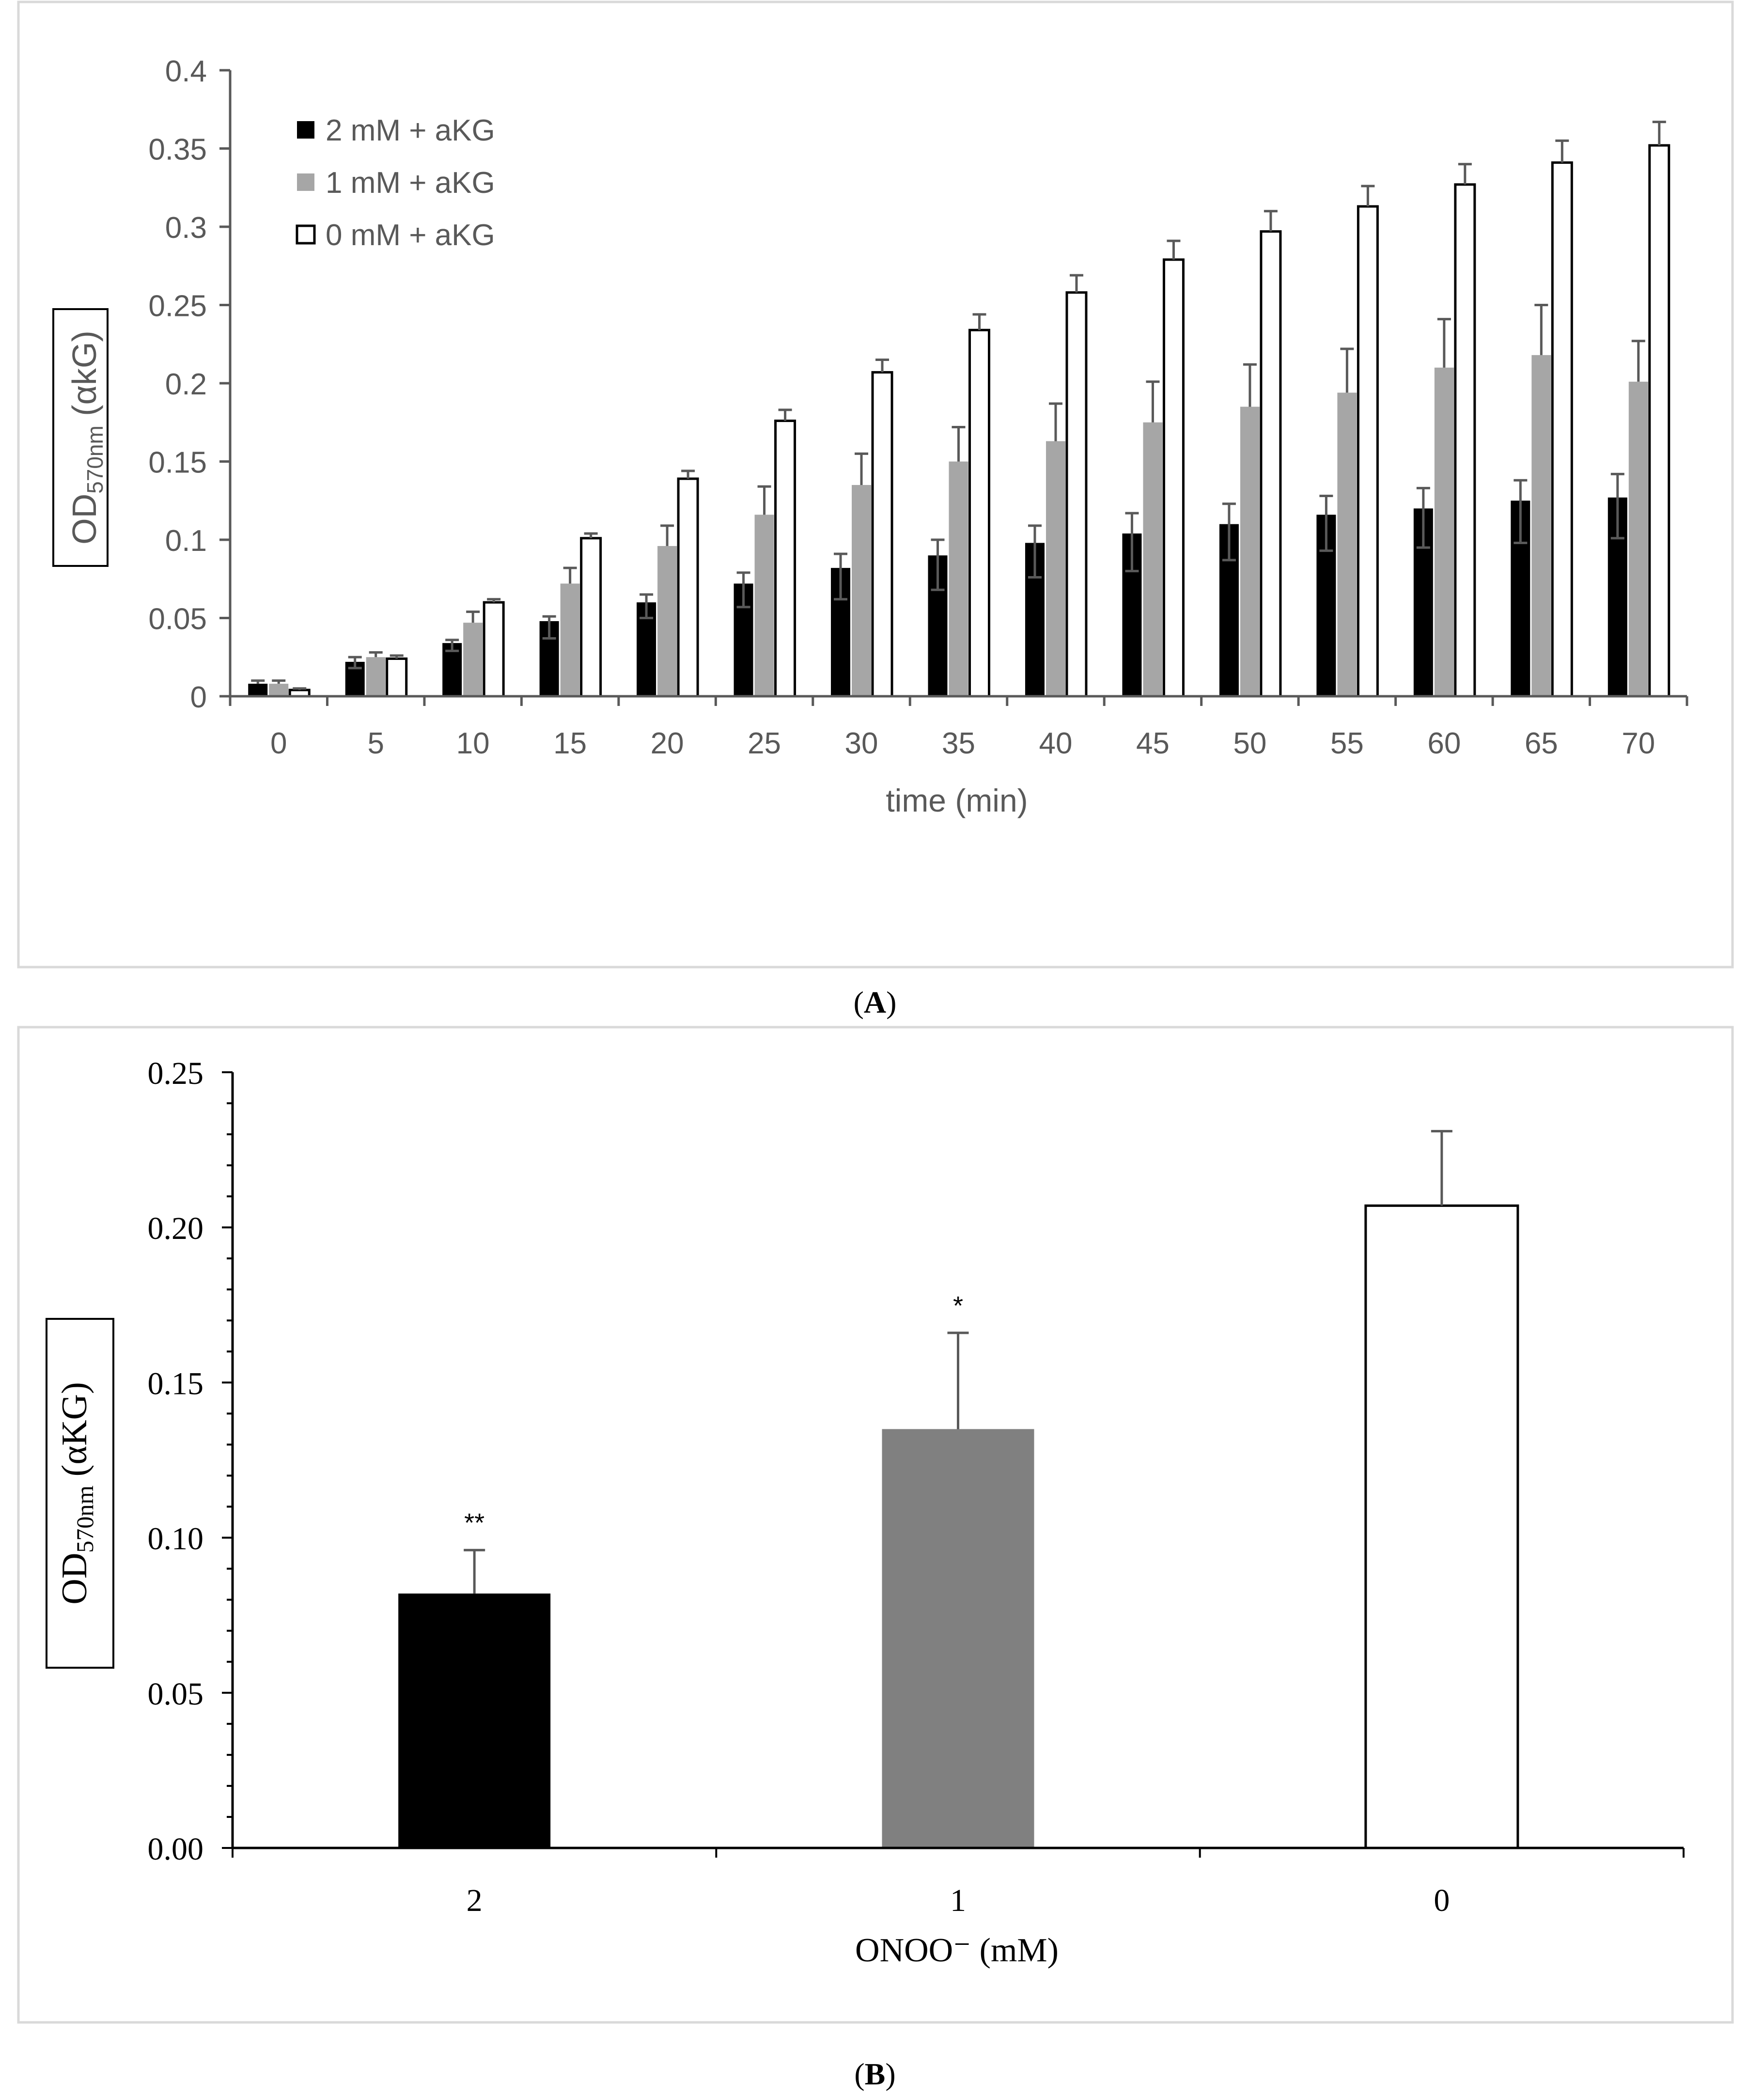  Describe the element at coordinates (882, 534) in the screenshot. I see `bar-a-0mM-t30` at that location.